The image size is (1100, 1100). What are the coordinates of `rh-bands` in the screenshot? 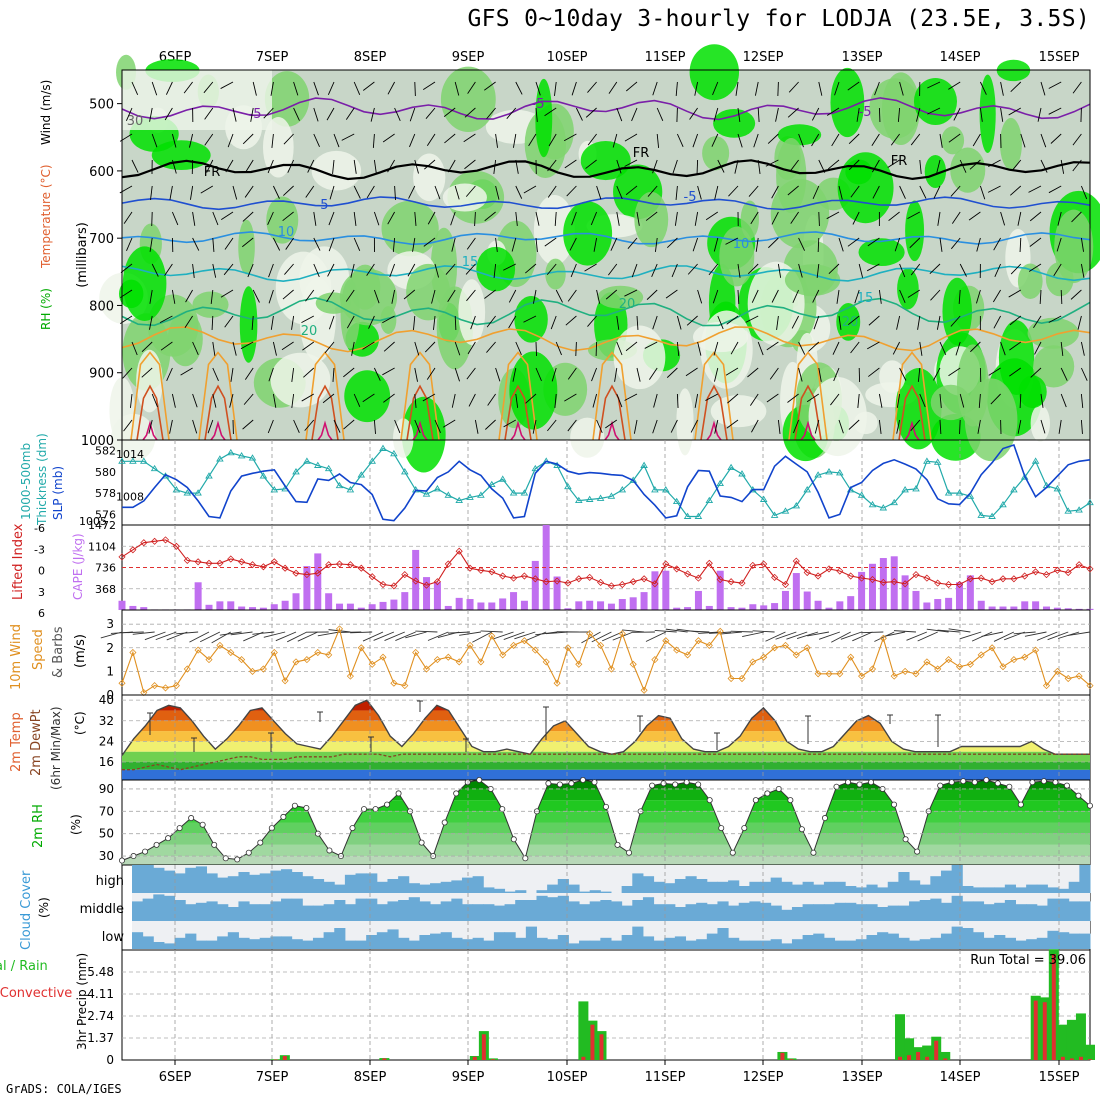 It's located at (606, 822).